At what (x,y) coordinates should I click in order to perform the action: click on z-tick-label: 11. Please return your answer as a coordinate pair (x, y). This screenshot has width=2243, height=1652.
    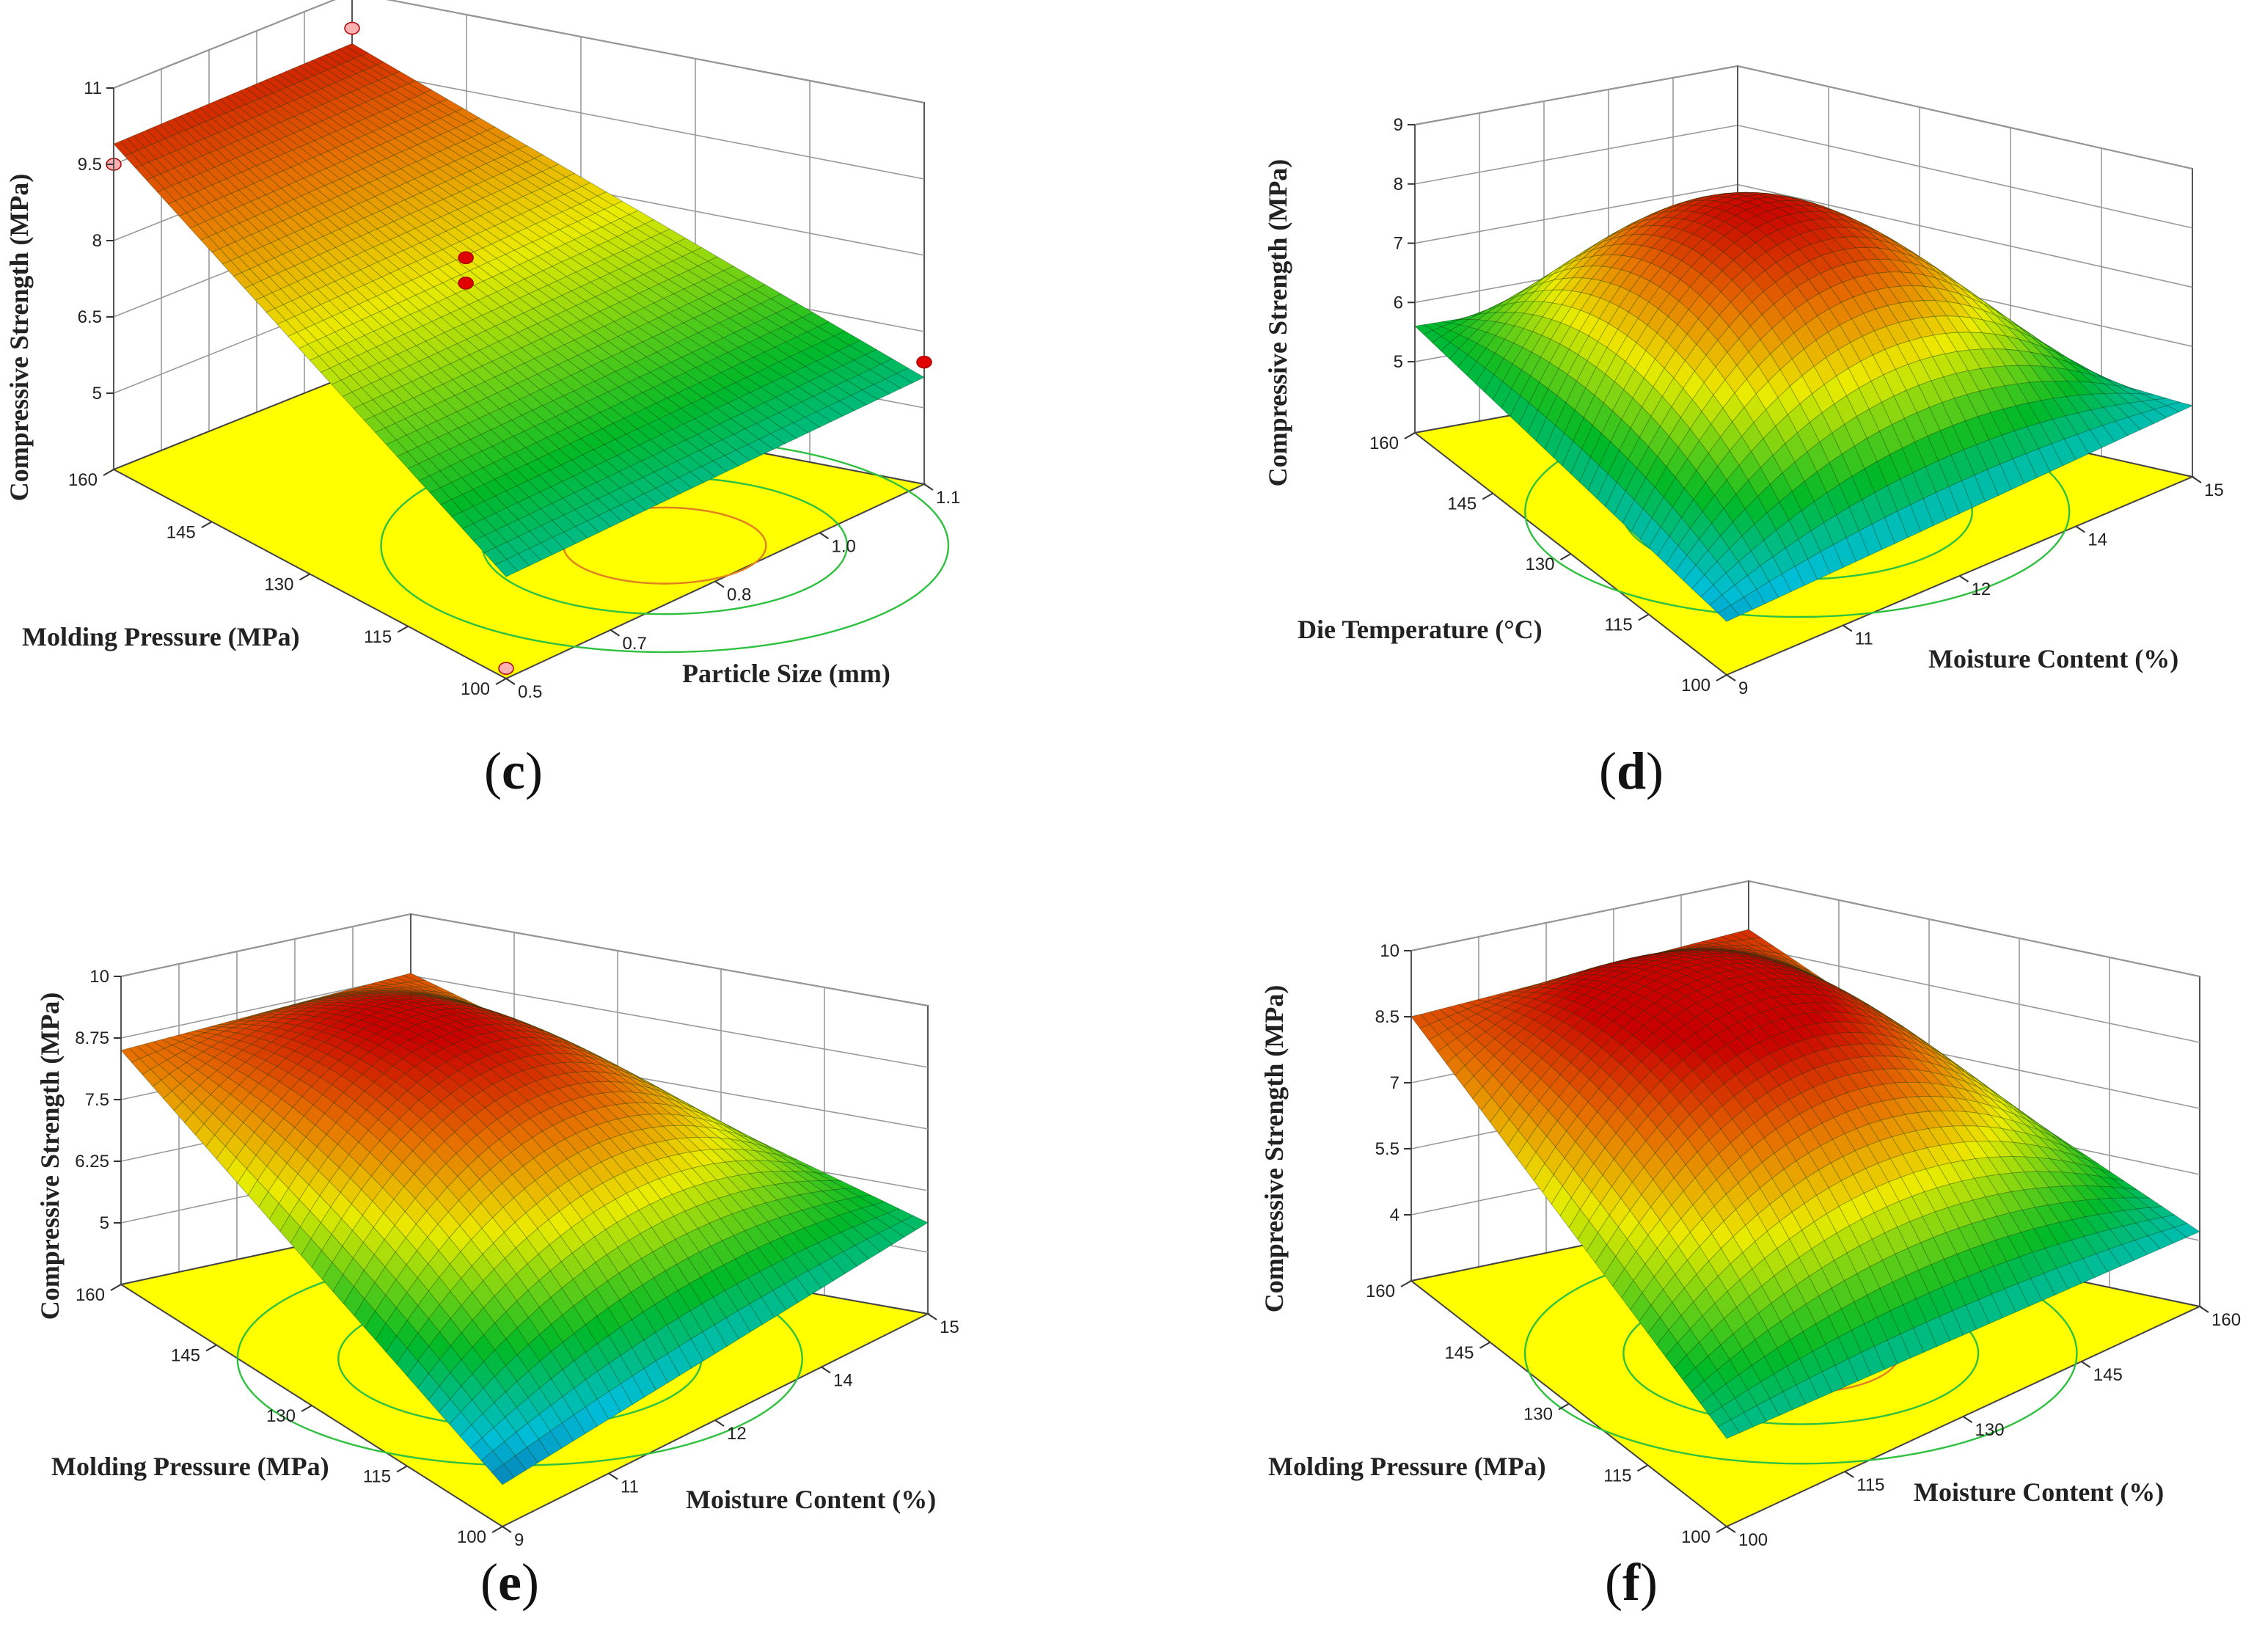
    Looking at the image, I should click on (93, 88).